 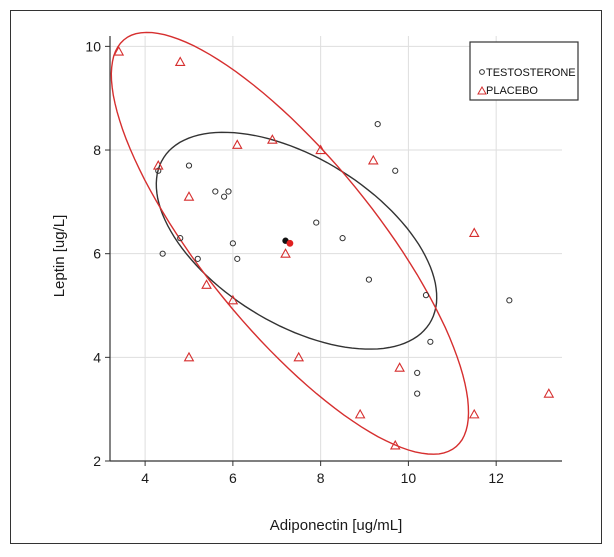 I want to click on x-tick-label: 6, so click(x=233, y=478).